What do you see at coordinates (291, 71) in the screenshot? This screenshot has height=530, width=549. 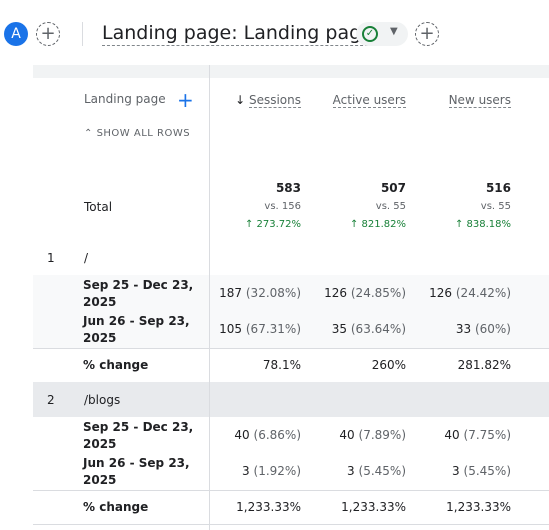 I see `scroll-strip` at bounding box center [291, 71].